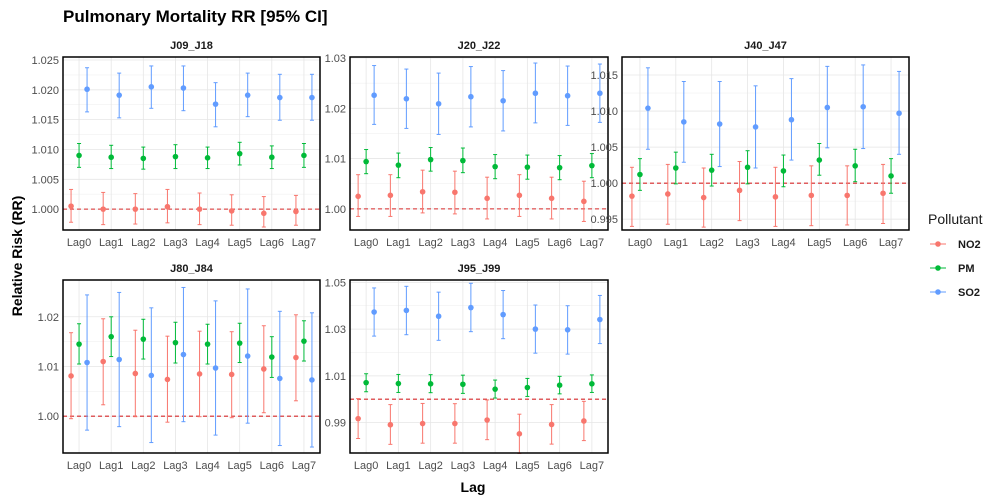 This screenshot has width=1000, height=500. What do you see at coordinates (48, 417) in the screenshot?
I see `y-tick-label: 1.00` at bounding box center [48, 417].